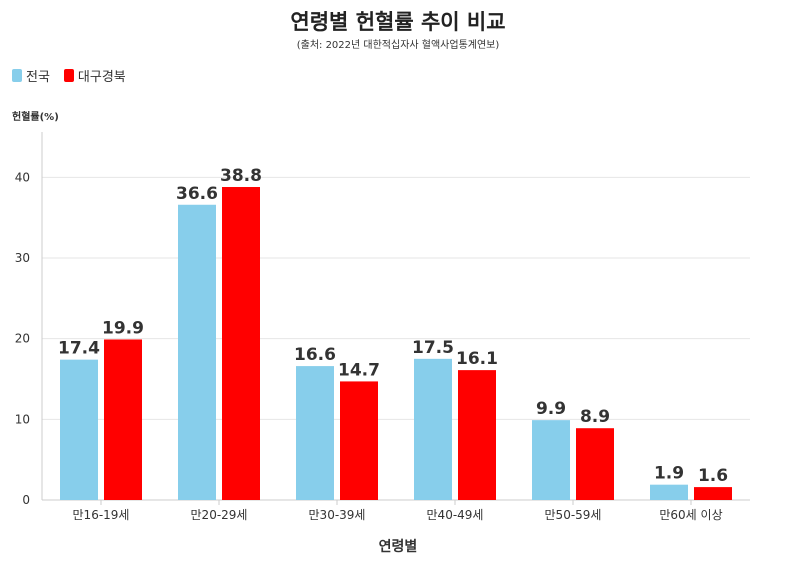 The height and width of the screenshot is (575, 796). I want to click on data-label: 14.7, so click(359, 370).